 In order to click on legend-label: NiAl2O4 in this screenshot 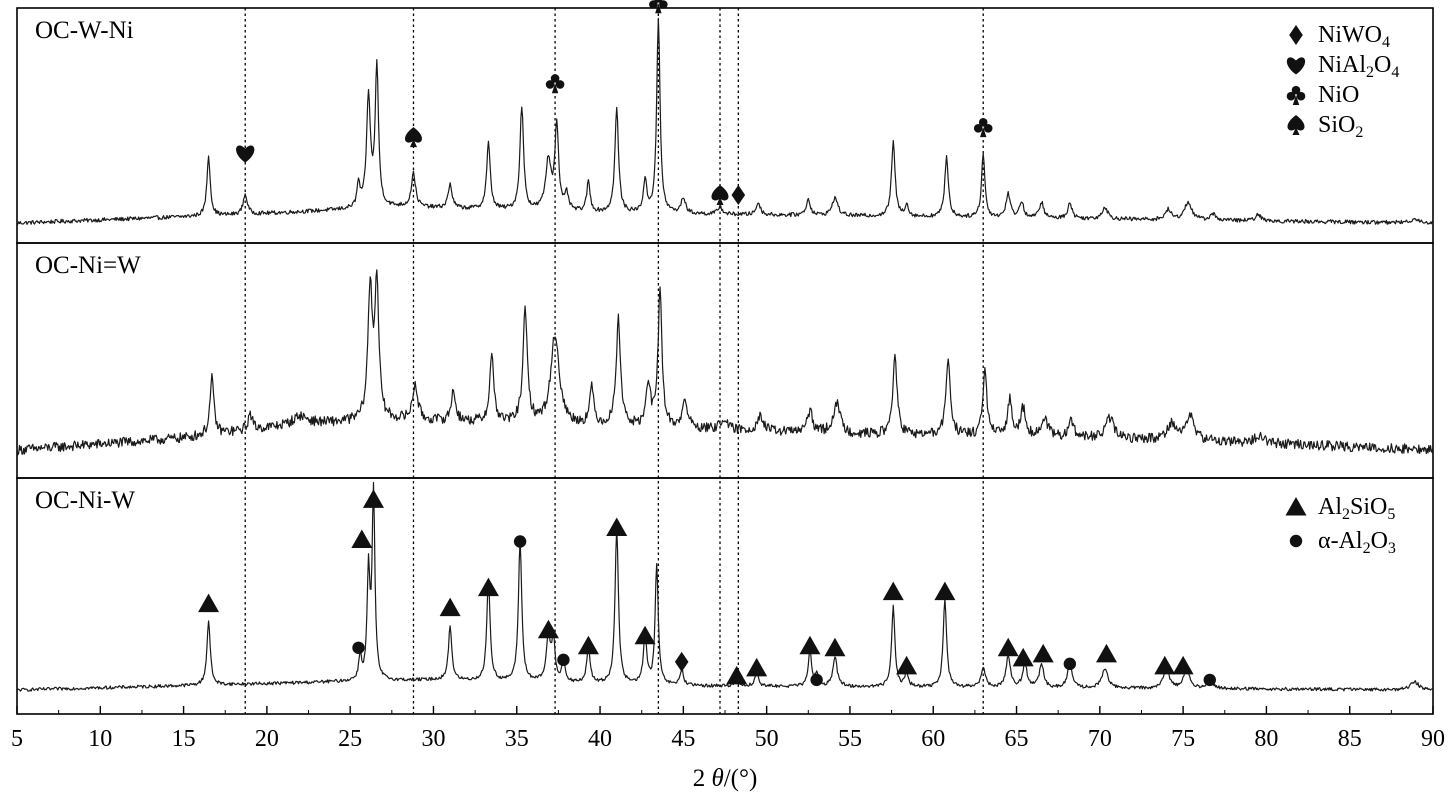, I will do `click(1358, 66)`.